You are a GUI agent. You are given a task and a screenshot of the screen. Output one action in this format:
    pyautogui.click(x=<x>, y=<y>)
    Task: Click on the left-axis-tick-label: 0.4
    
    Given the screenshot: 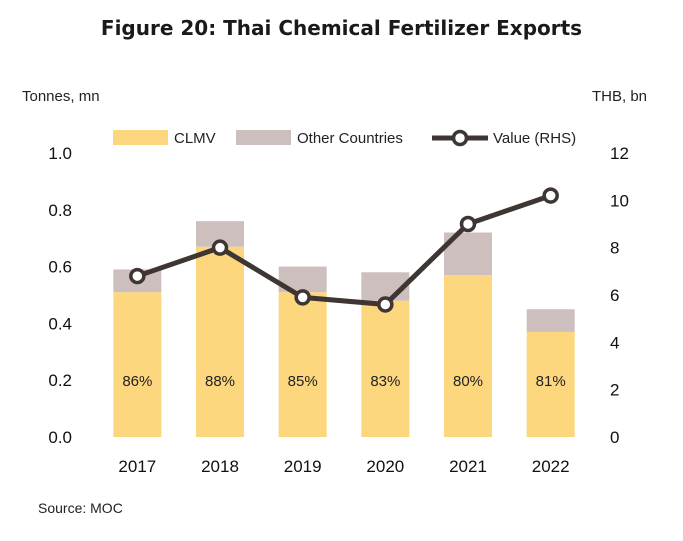 What is the action you would take?
    pyautogui.click(x=60, y=323)
    